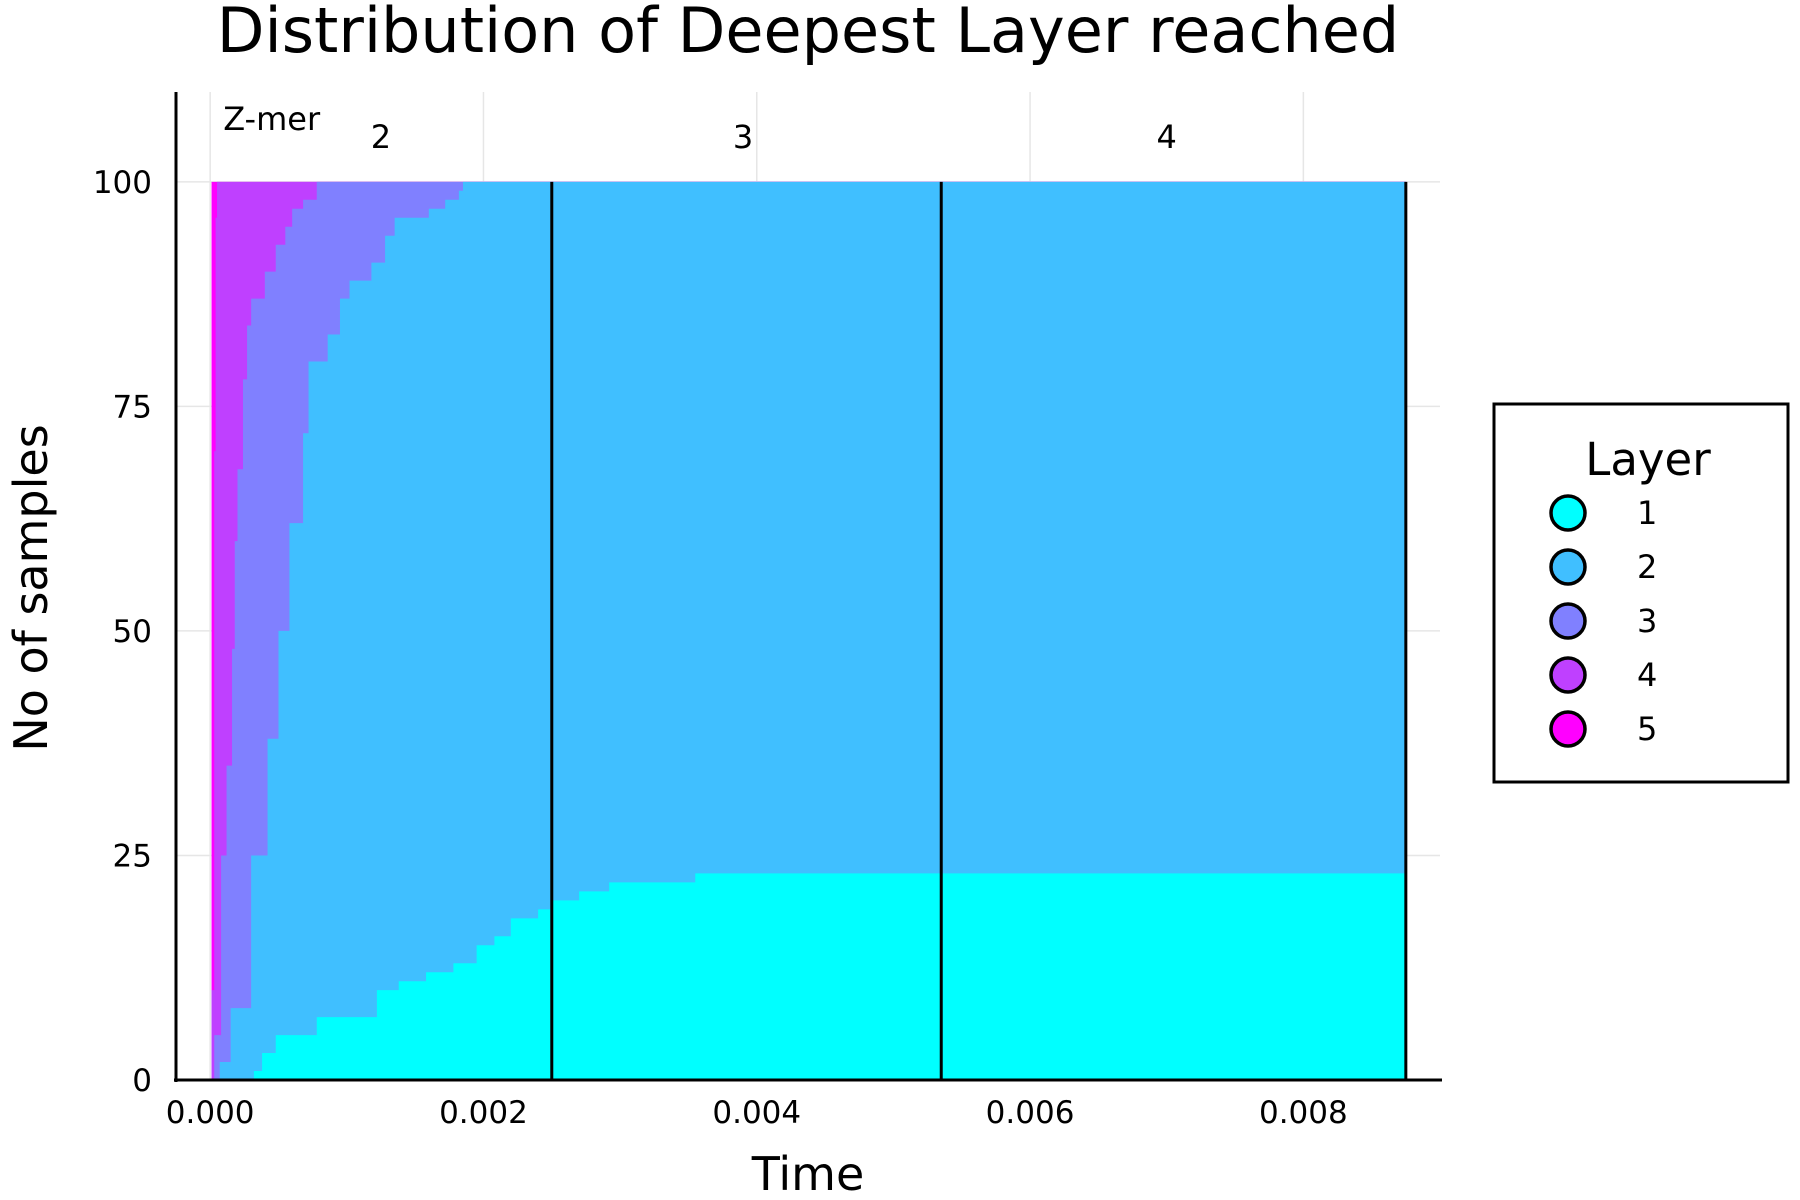 The image size is (1800, 1200). What do you see at coordinates (1647, 567) in the screenshot?
I see `legend-label: 2` at bounding box center [1647, 567].